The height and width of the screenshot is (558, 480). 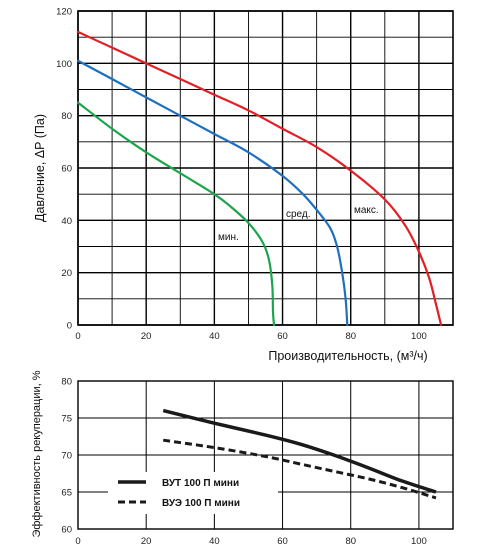 What do you see at coordinates (146, 336) in the screenshot?
I see `chart1-x-tick-label: 20` at bounding box center [146, 336].